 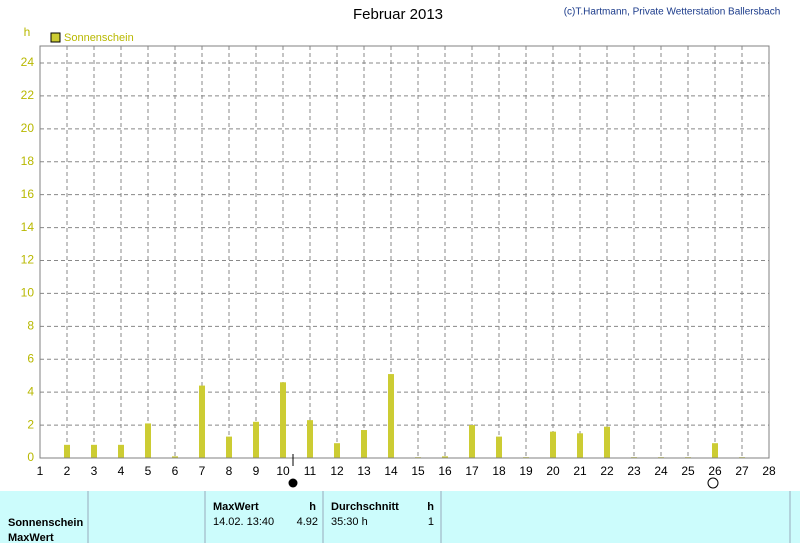 I want to click on x-tick-label: 22, so click(x=607, y=471).